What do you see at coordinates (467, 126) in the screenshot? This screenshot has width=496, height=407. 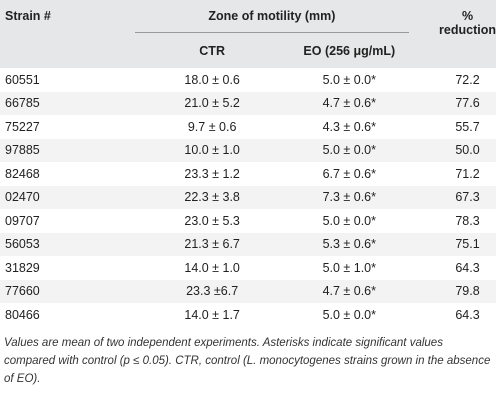 I see `table-cell: 55.7` at bounding box center [467, 126].